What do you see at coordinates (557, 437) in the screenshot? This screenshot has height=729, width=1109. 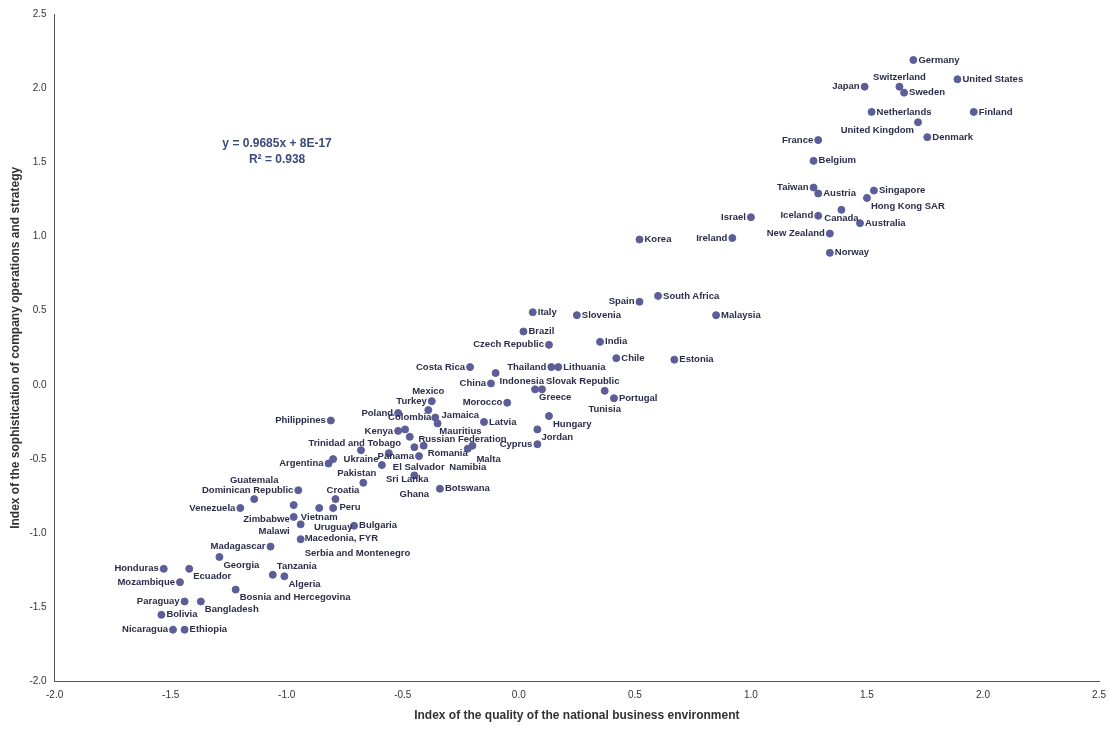 I see `annotation: Jordan` at bounding box center [557, 437].